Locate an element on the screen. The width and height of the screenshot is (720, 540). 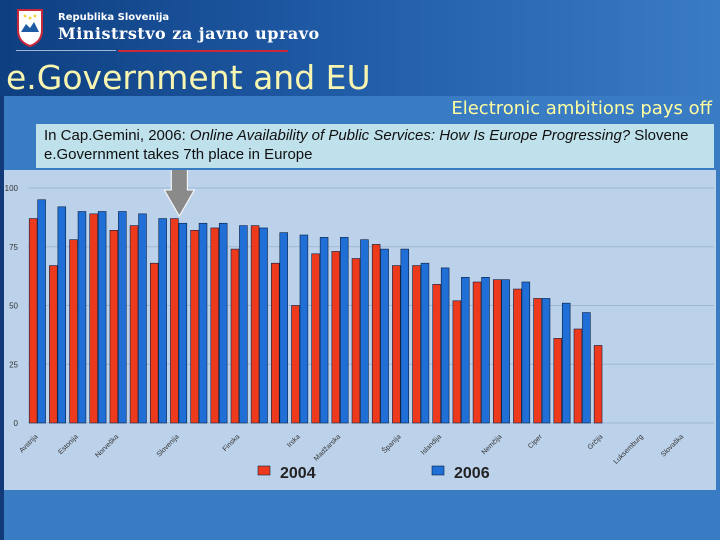
legend-swatch-2006 is located at coordinates (438, 470).